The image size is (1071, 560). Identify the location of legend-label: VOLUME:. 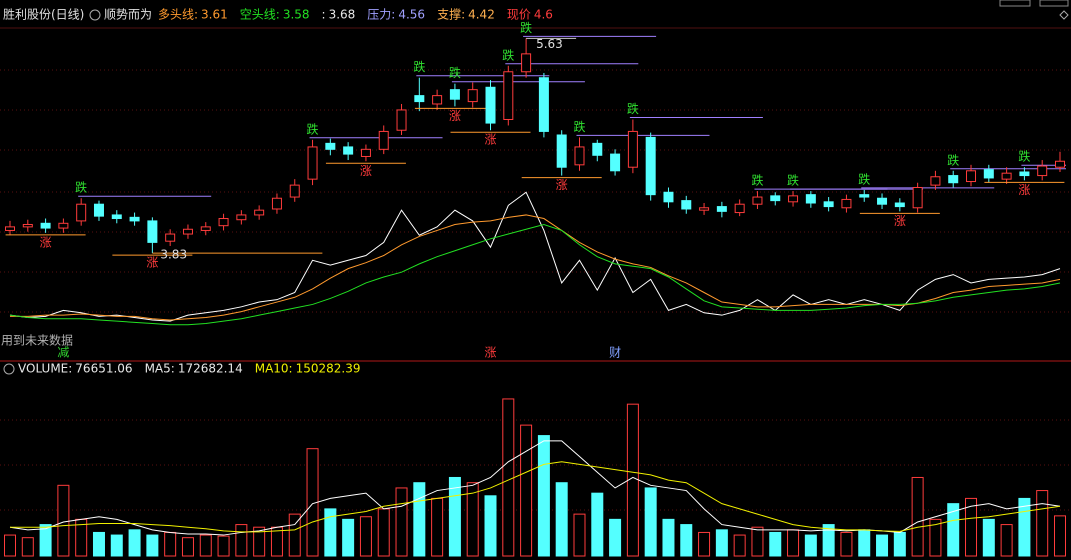
(45, 369).